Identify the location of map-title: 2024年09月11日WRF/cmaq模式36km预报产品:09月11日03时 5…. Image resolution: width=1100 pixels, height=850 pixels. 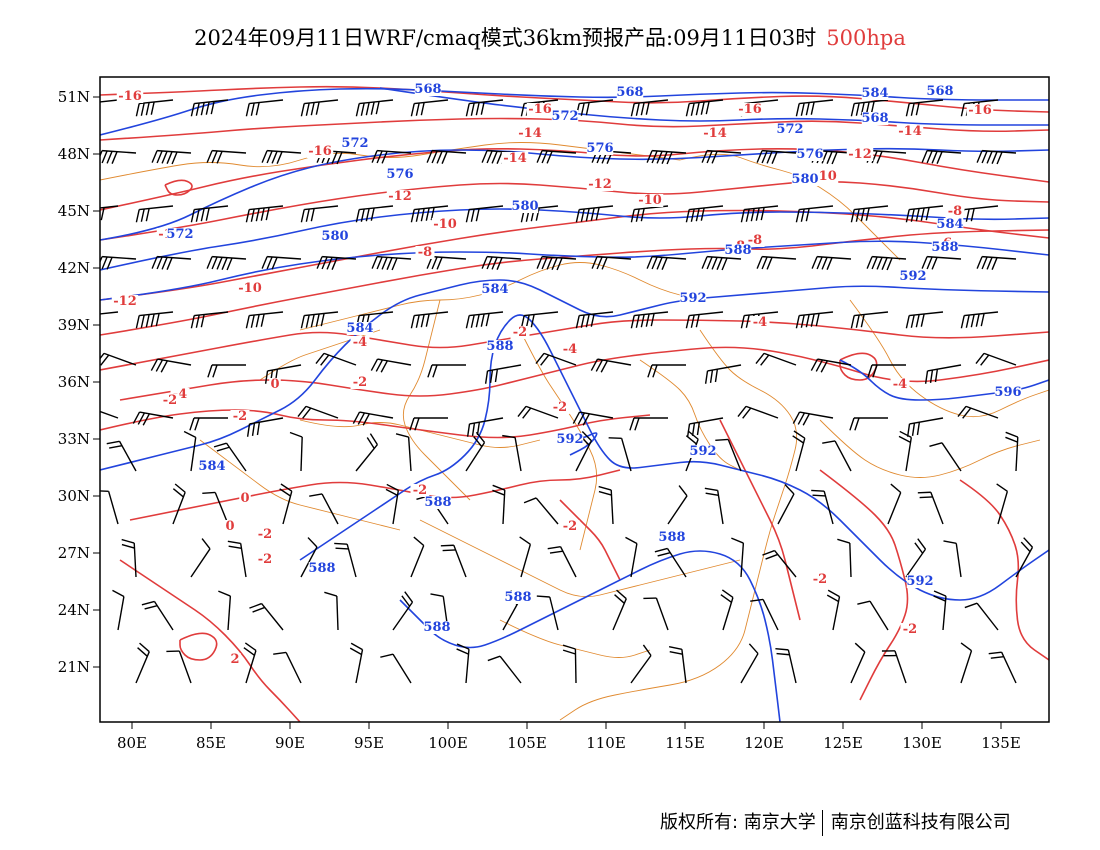
(550, 37).